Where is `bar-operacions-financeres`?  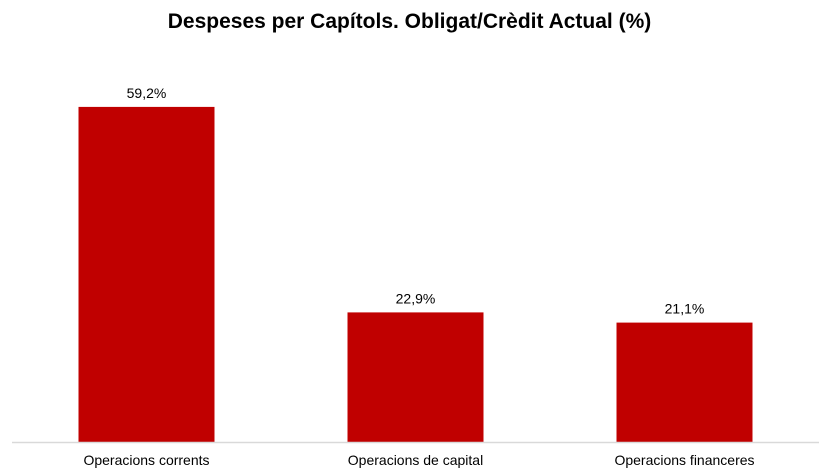 bar-operacions-financeres is located at coordinates (684, 382).